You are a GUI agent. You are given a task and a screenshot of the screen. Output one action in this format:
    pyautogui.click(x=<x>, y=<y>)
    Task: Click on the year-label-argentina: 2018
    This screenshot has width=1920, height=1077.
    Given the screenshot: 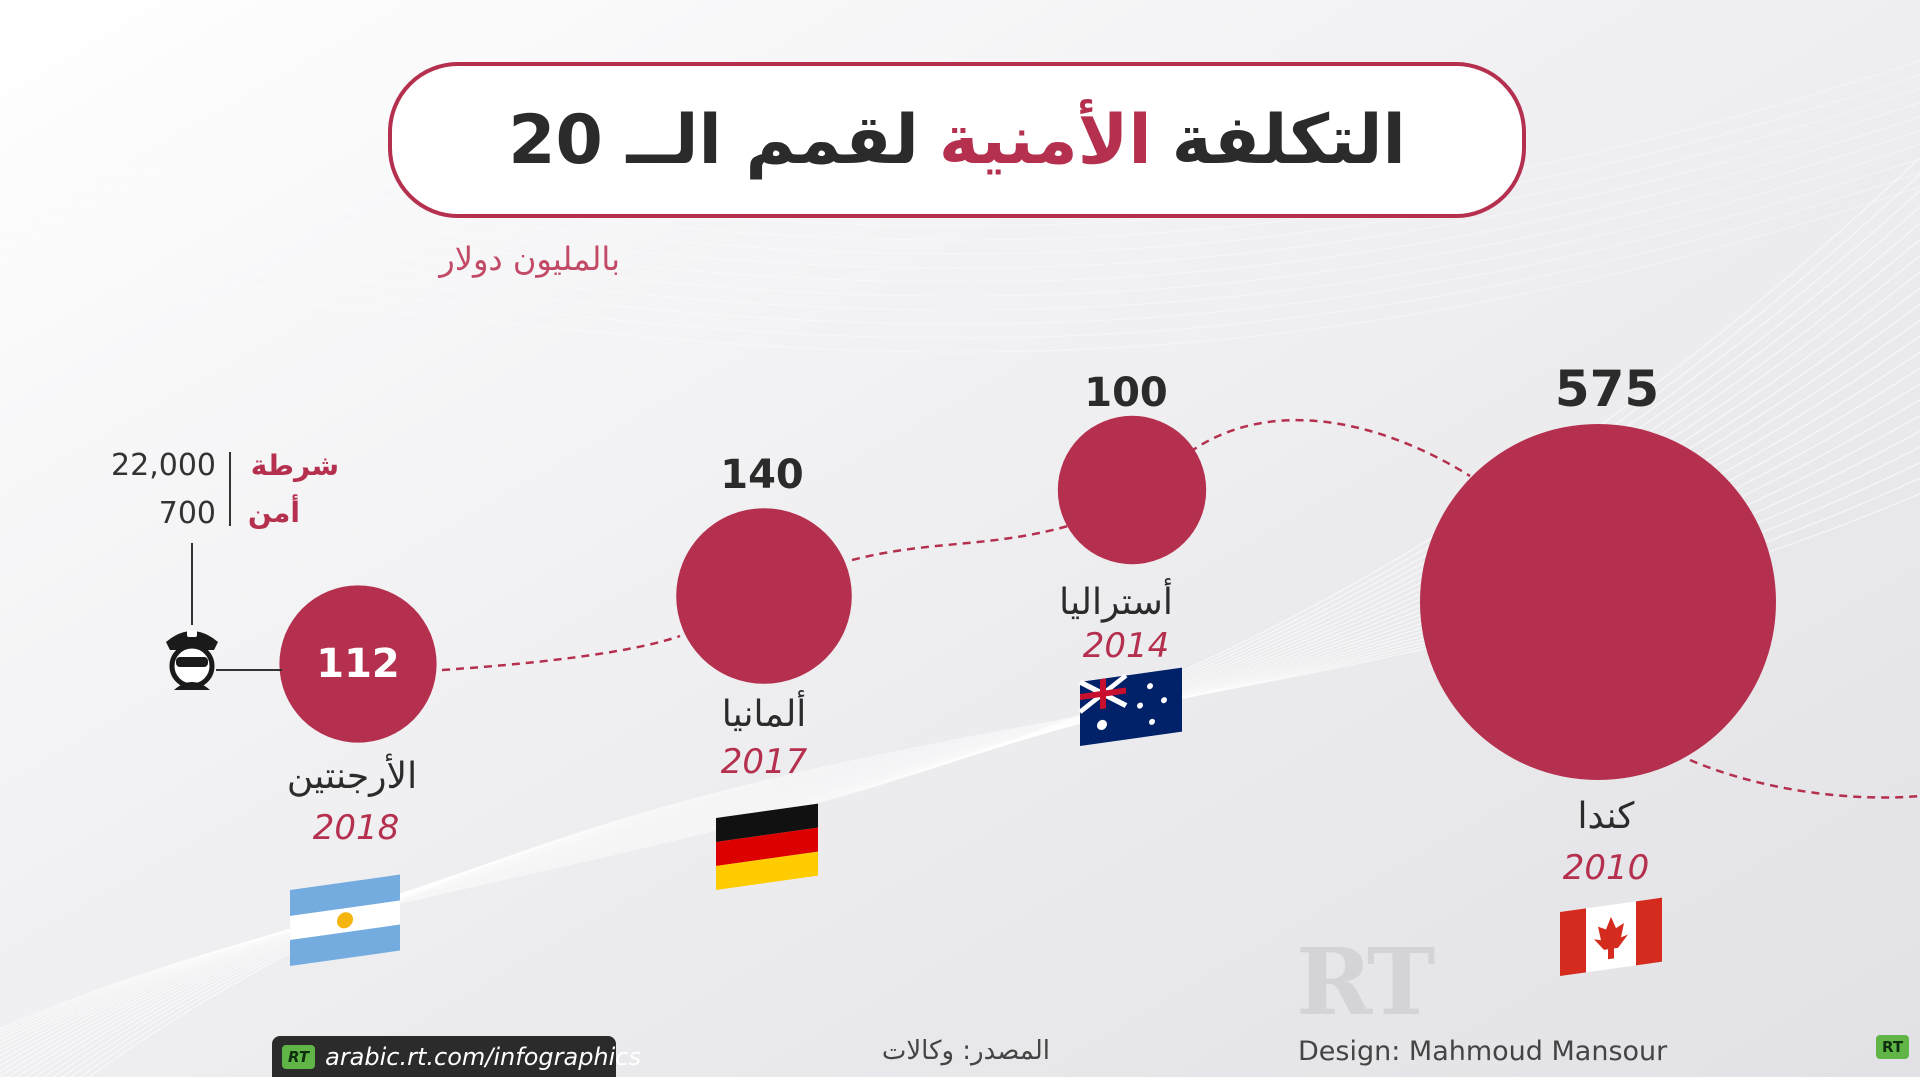 What is the action you would take?
    pyautogui.click(x=356, y=828)
    